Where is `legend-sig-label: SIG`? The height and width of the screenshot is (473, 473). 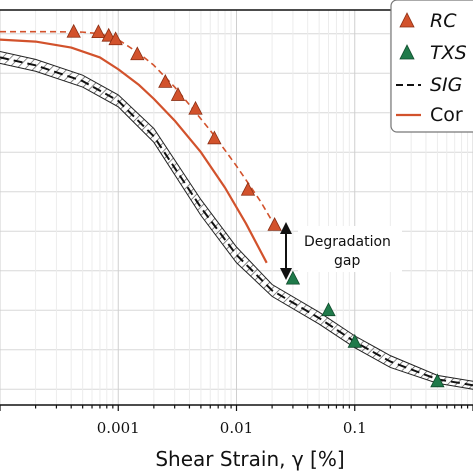
legend-sig-label: SIG is located at coordinates (446, 85).